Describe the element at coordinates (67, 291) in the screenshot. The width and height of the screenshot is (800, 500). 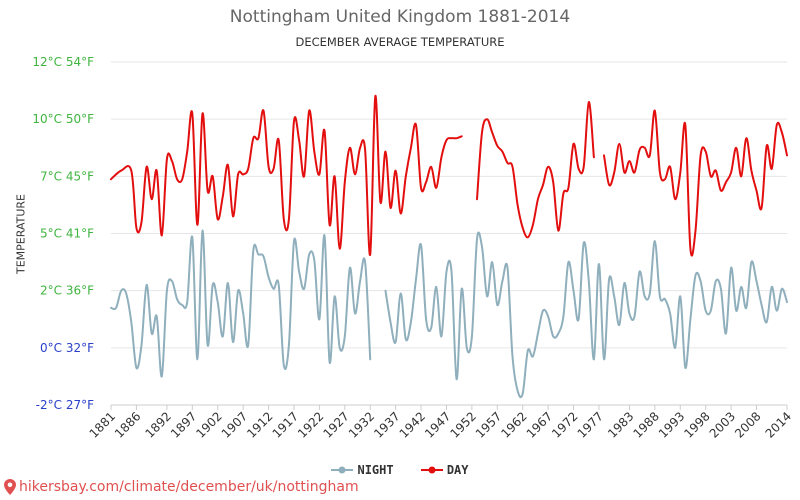
I see `y-tick-label: 2°C 36°F` at that location.